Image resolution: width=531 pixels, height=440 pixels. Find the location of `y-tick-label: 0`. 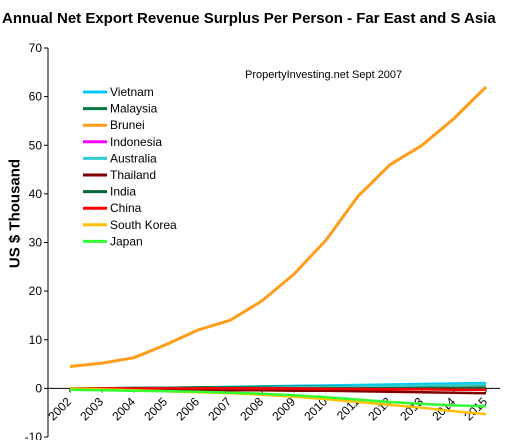

y-tick-label: 0 is located at coordinates (38, 388).